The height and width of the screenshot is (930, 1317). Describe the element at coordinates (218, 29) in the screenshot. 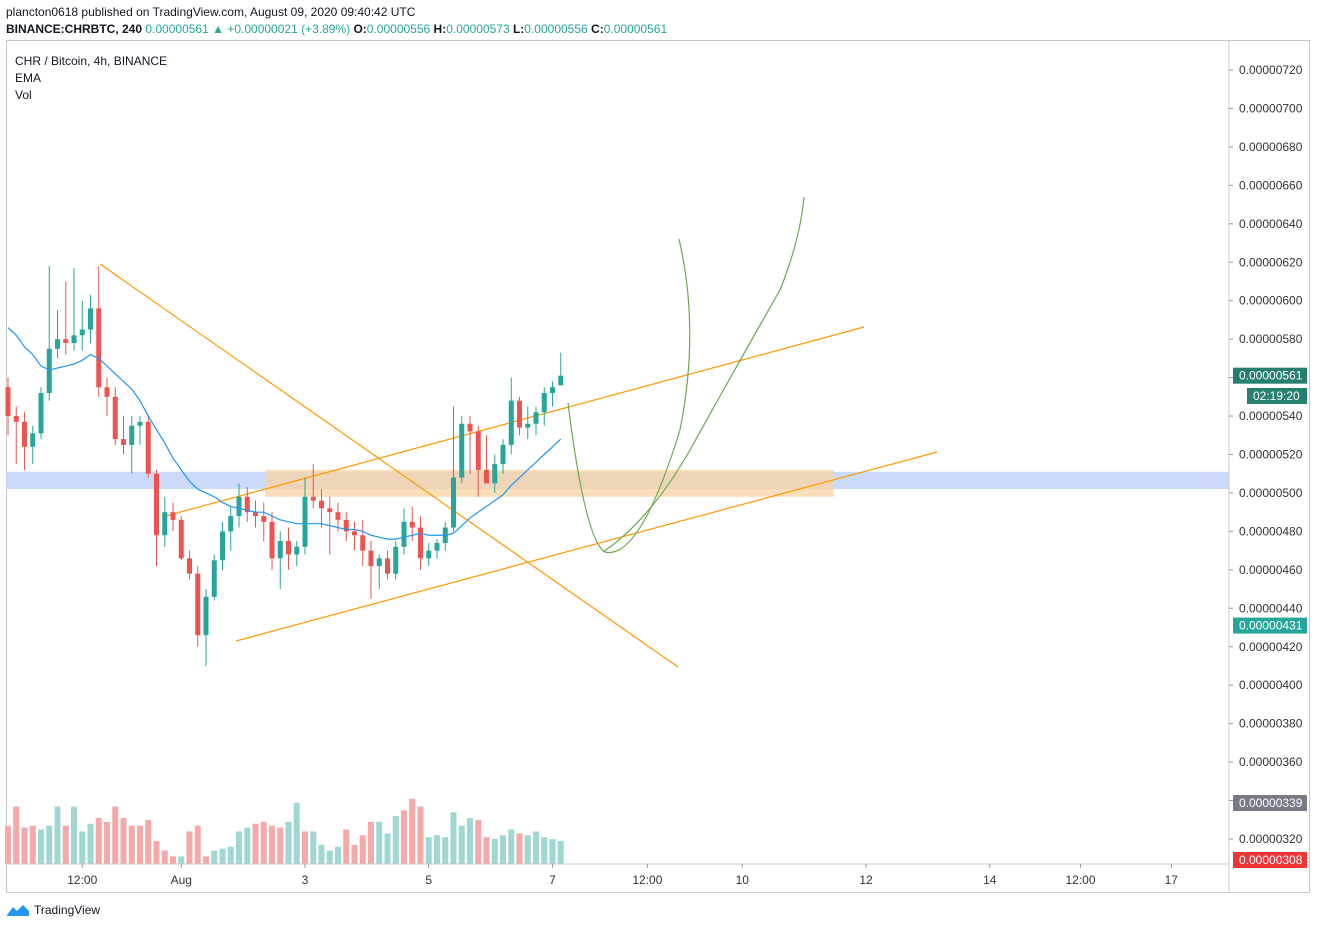

I see `change-arrow-icon: ▲` at that location.